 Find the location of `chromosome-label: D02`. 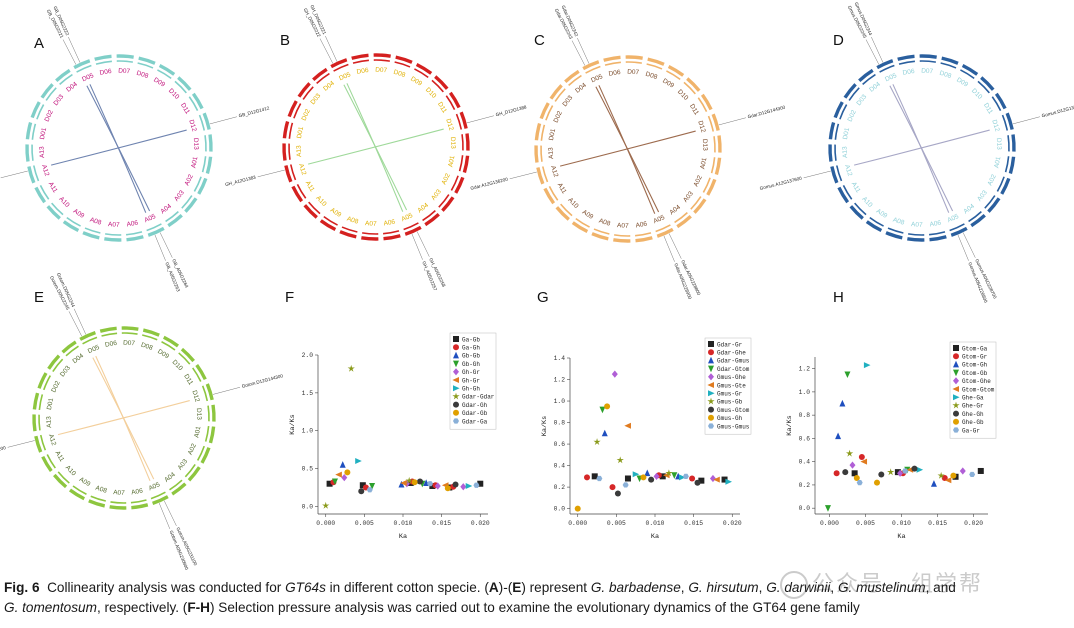

chromosome-label: D02 is located at coordinates (306, 115).